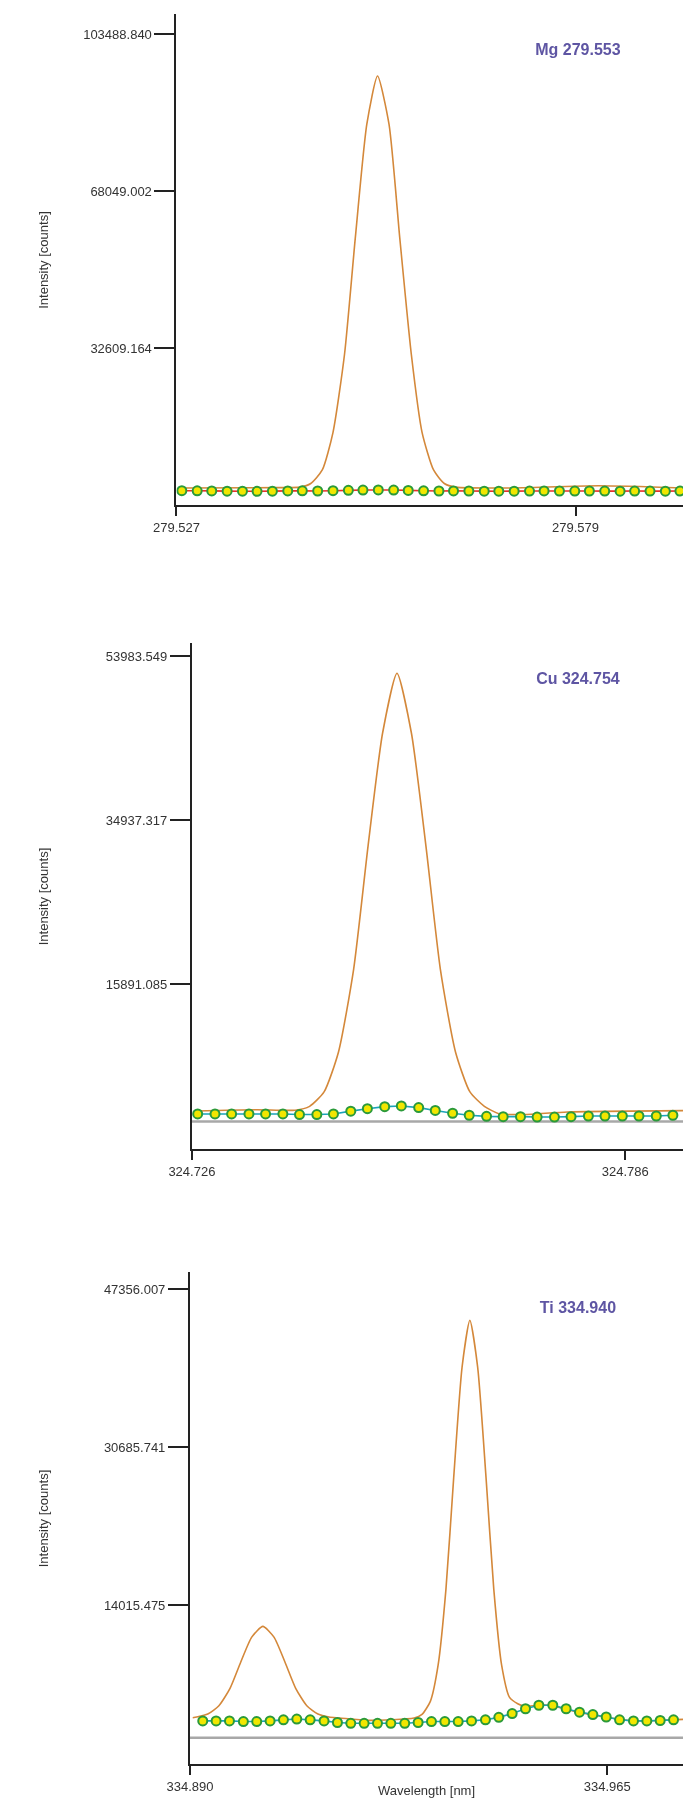  I want to click on x-tick-label: 324.786, so click(625, 1171).